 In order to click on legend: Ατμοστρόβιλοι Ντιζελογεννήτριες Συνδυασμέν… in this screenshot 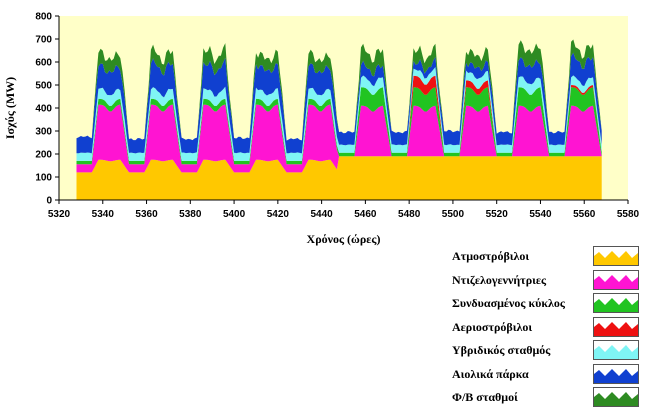, I will do `click(550, 325)`.